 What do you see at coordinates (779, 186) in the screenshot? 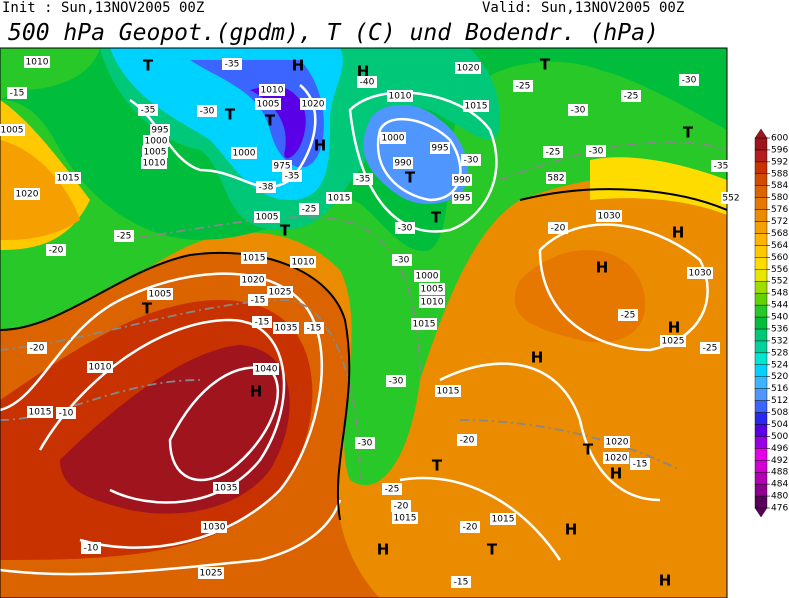
I see `colorbar-label: 584` at bounding box center [779, 186].